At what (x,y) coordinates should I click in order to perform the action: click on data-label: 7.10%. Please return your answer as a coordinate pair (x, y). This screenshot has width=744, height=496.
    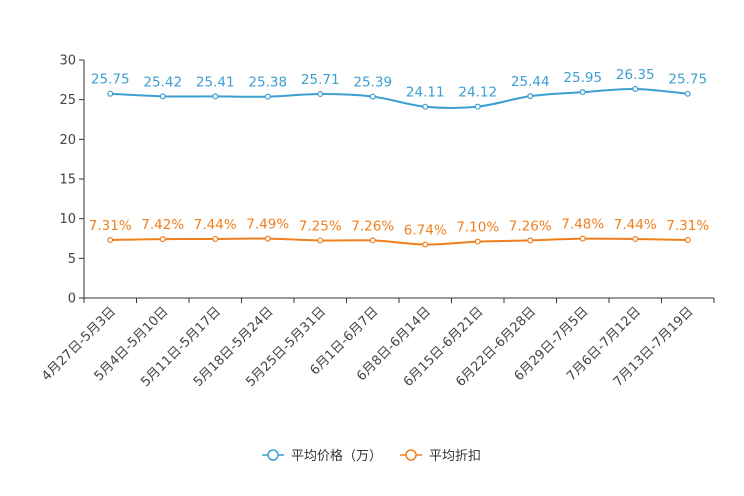
    Looking at the image, I should click on (477, 228).